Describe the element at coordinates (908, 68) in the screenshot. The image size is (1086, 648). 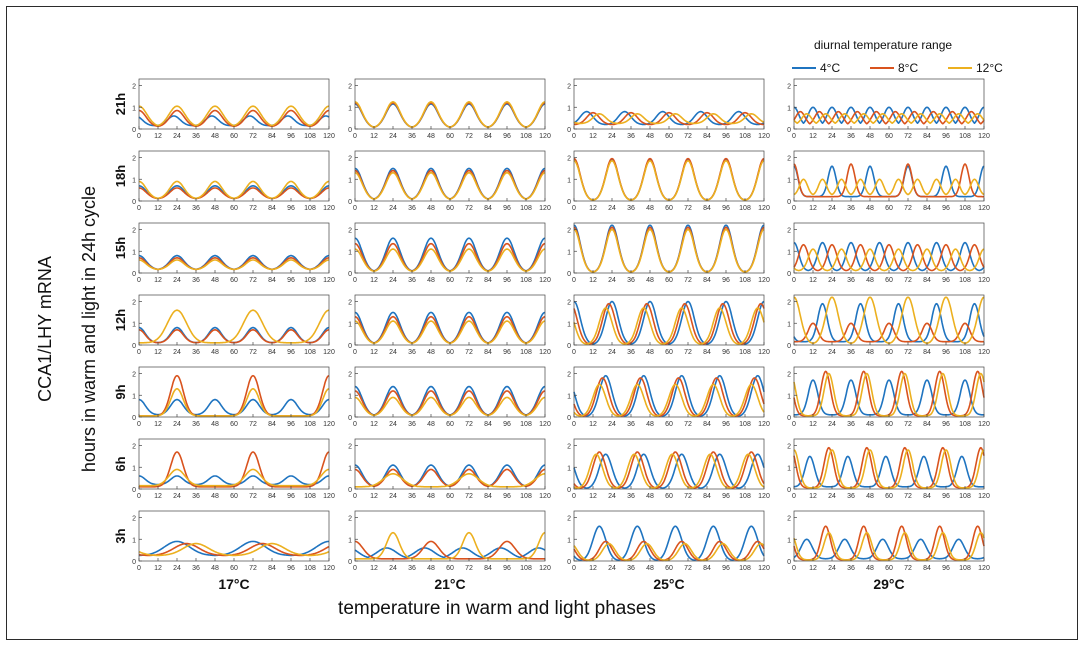
I see `legend-entry: 8°C` at that location.